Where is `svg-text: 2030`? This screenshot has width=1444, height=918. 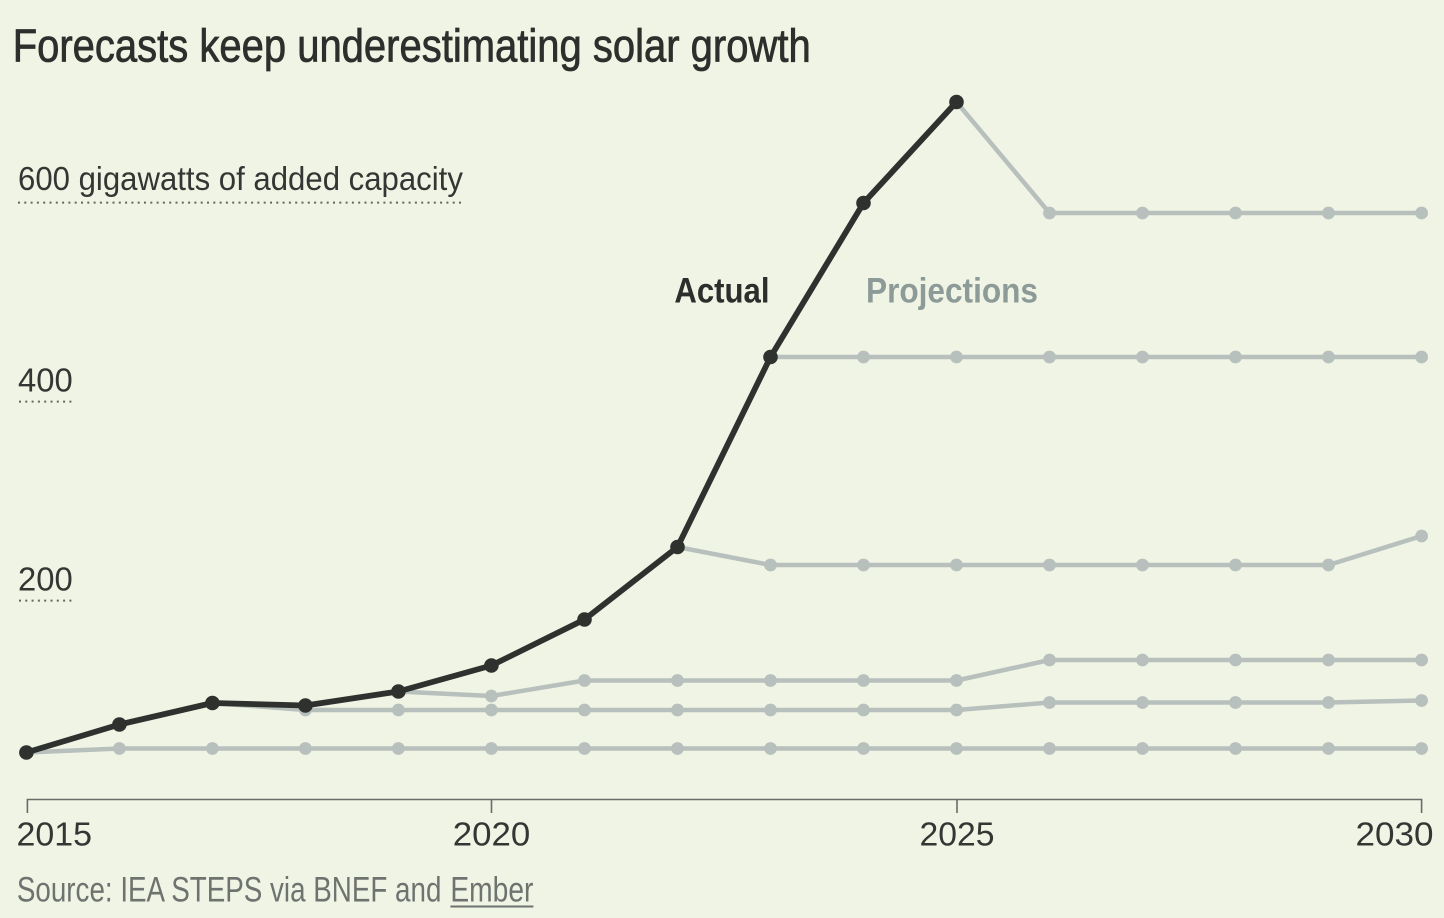
svg-text: 2030 is located at coordinates (1395, 834).